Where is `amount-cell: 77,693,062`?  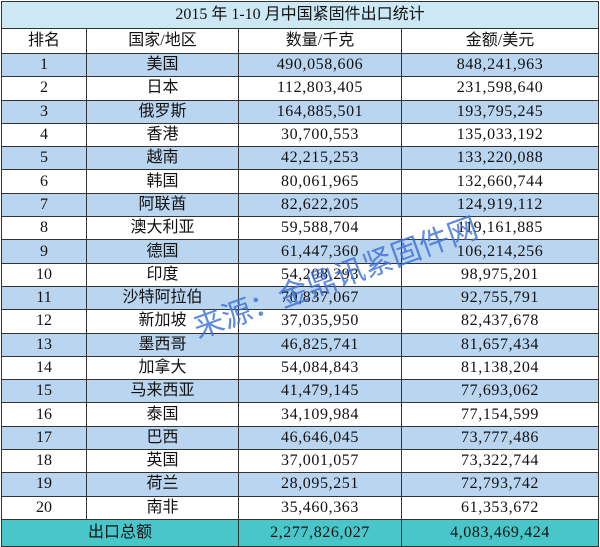 amount-cell: 77,693,062 is located at coordinates (500, 391).